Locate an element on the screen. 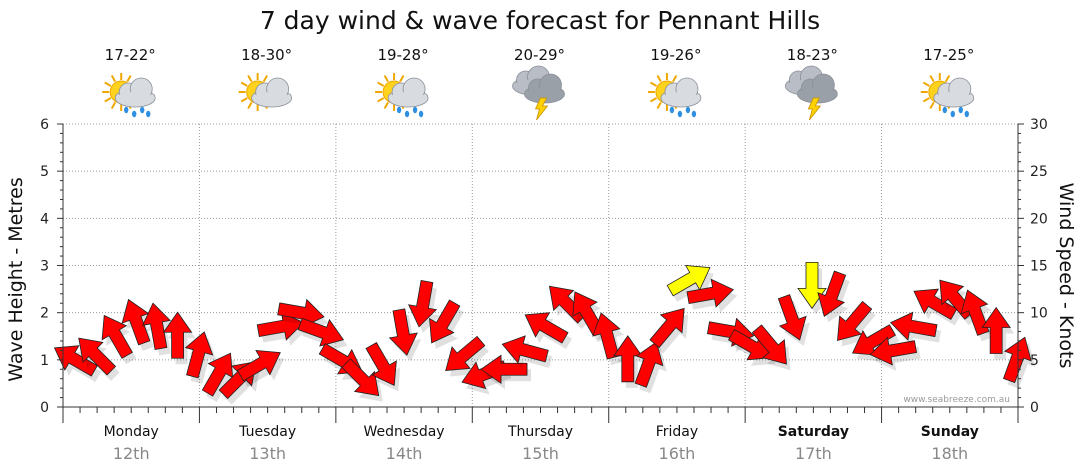 The width and height of the screenshot is (1080, 475). day-temperature-range: 17-22° is located at coordinates (130, 55).